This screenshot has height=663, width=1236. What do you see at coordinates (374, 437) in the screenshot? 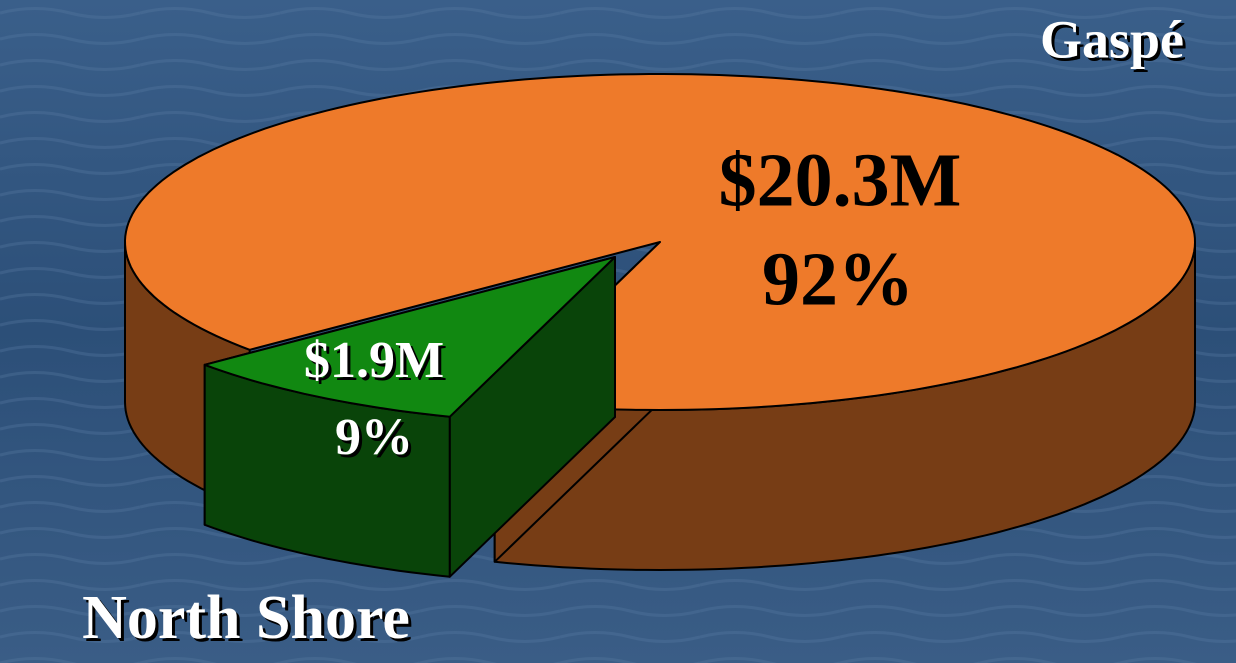
I see `value-label: 9%` at bounding box center [374, 437].